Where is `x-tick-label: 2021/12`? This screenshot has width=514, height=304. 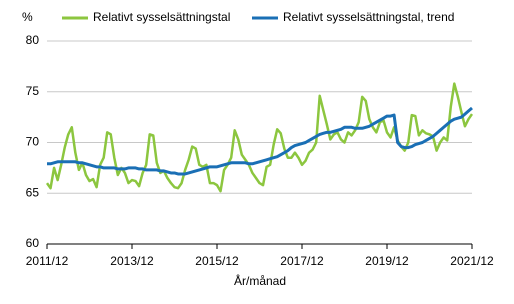
x-tick-label: 2021/12 is located at coordinates (472, 261).